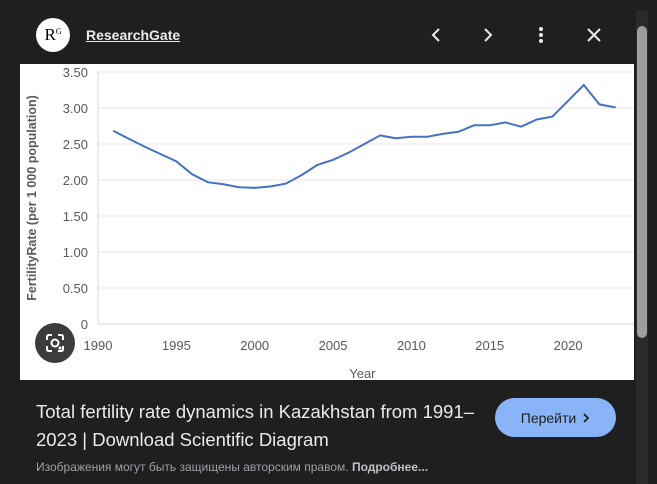  What do you see at coordinates (75, 108) in the screenshot?
I see `y-tick-label: 3.00` at bounding box center [75, 108].